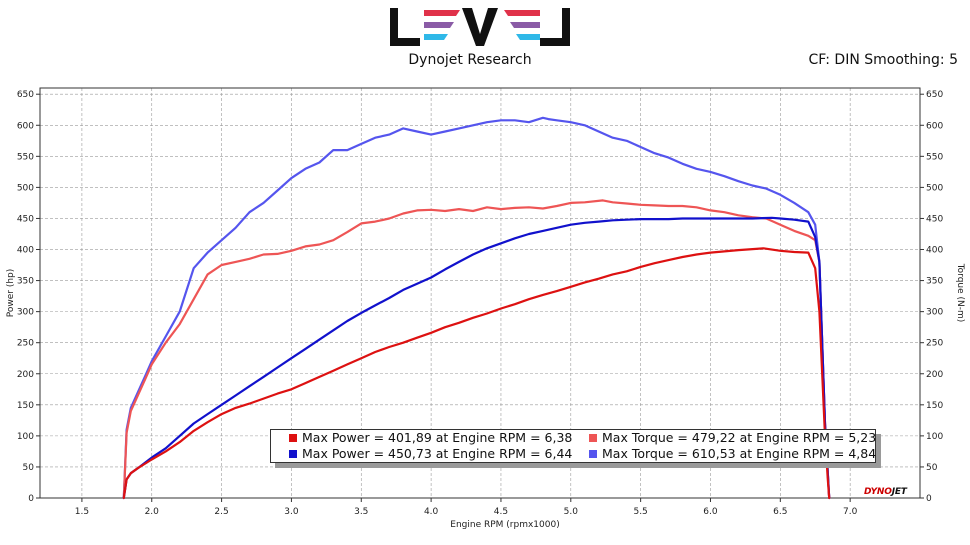 This screenshot has height=545, width=970. Describe the element at coordinates (780, 512) in the screenshot. I see `x-tick-label: 6.5` at that location.